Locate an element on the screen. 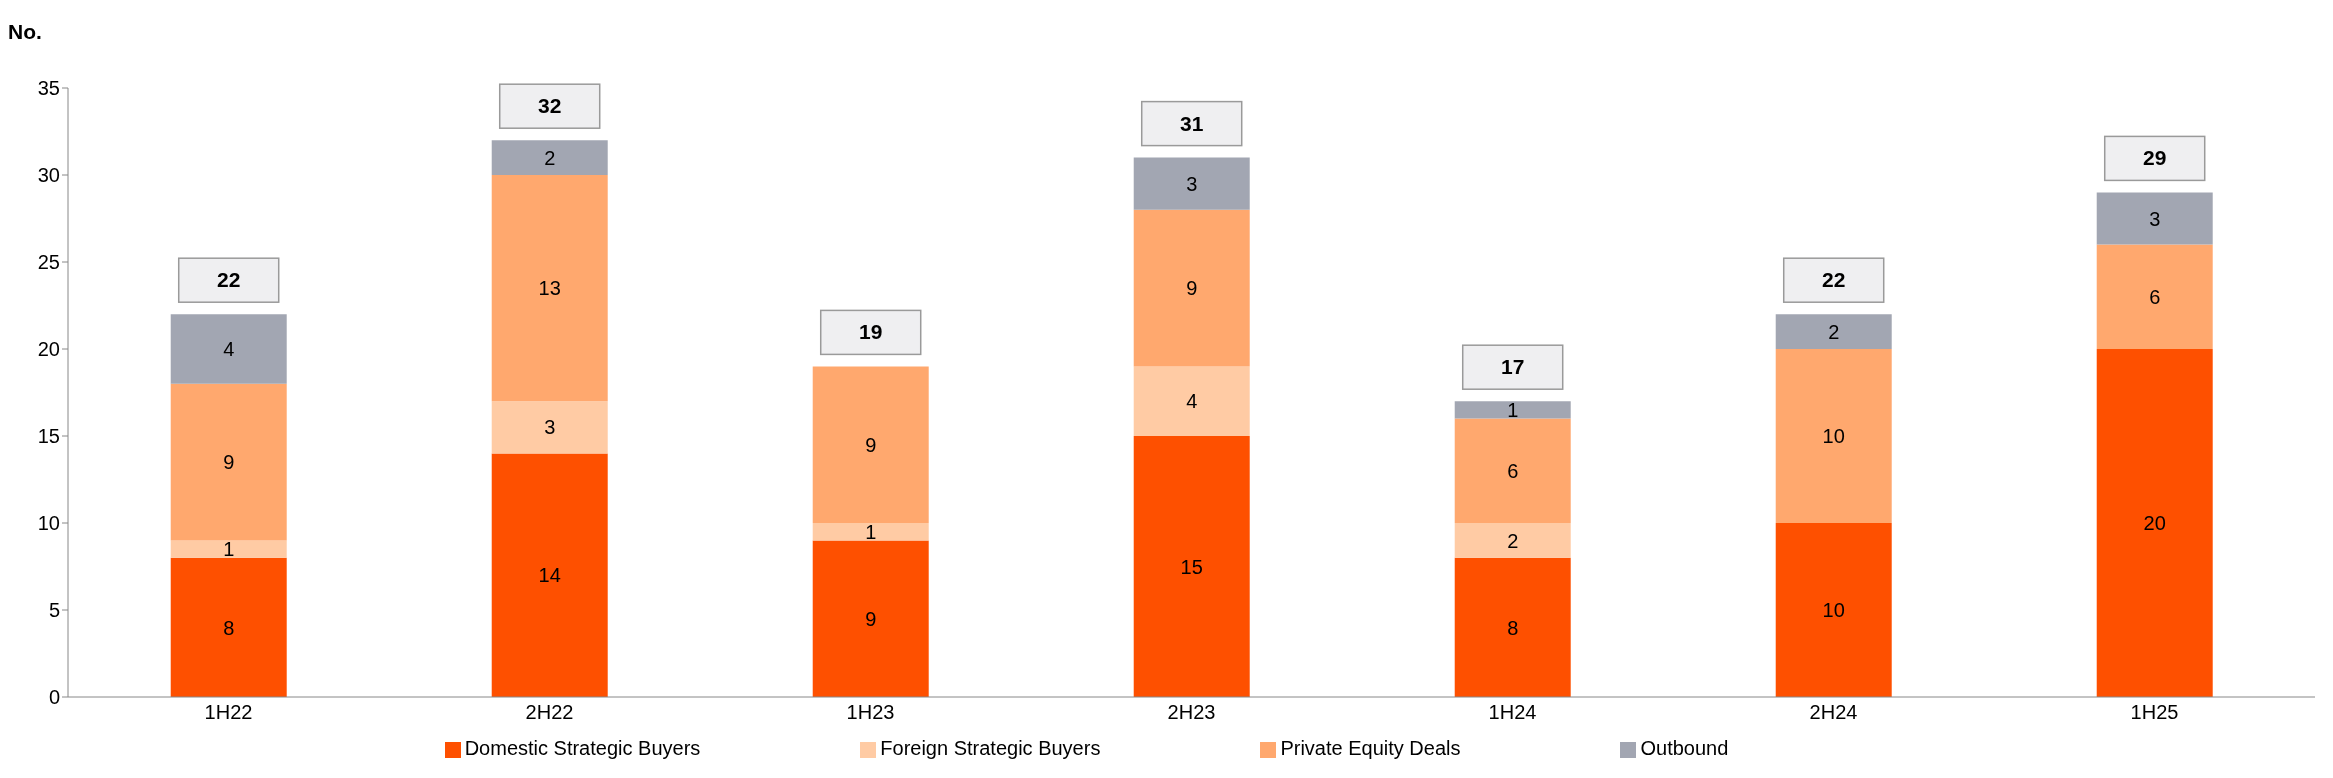  x-tick-label: 2H23 is located at coordinates (1191, 712).